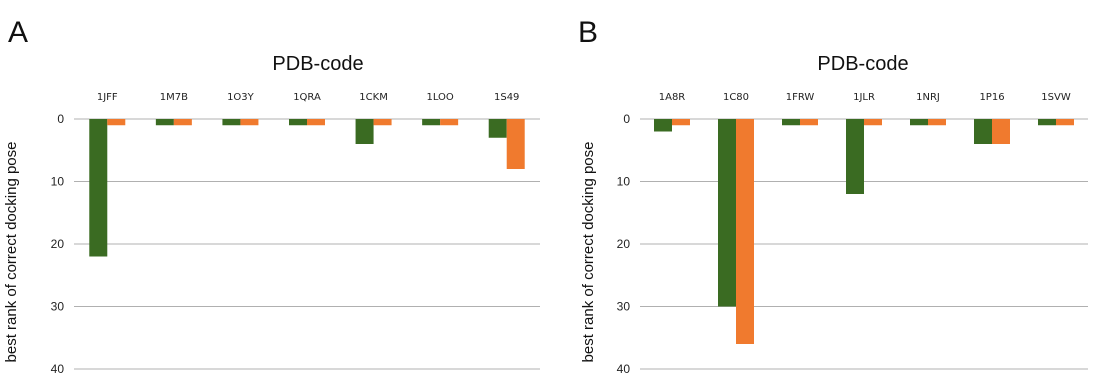 The width and height of the screenshot is (1094, 374). Describe the element at coordinates (672, 97) in the screenshot. I see `category-label: 1A8R` at that location.